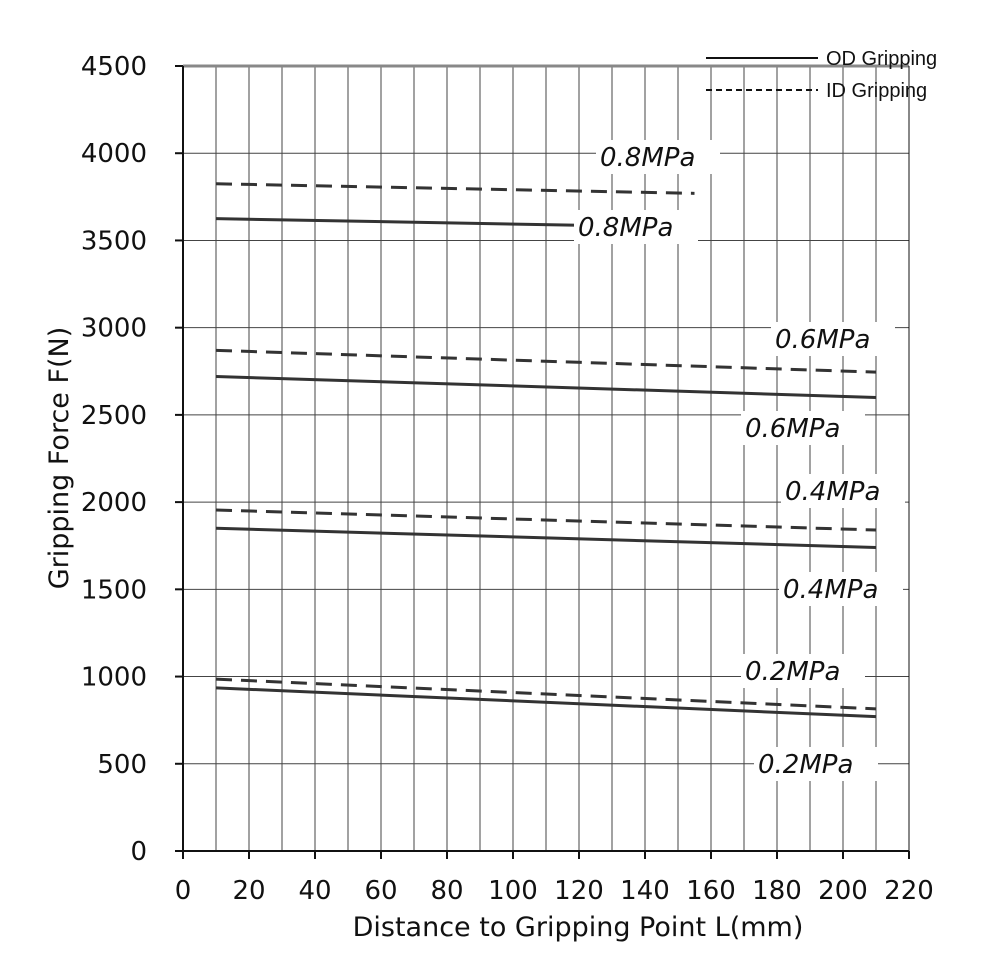  Describe the element at coordinates (114, 67) in the screenshot. I see `y-tick-label: 4500` at that location.